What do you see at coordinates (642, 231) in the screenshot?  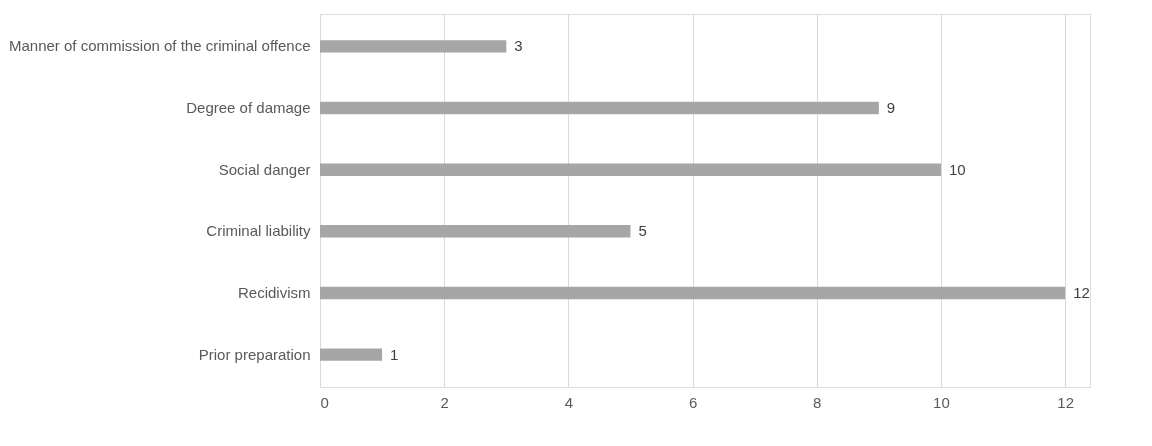 I see `data-label: 5` at bounding box center [642, 231].